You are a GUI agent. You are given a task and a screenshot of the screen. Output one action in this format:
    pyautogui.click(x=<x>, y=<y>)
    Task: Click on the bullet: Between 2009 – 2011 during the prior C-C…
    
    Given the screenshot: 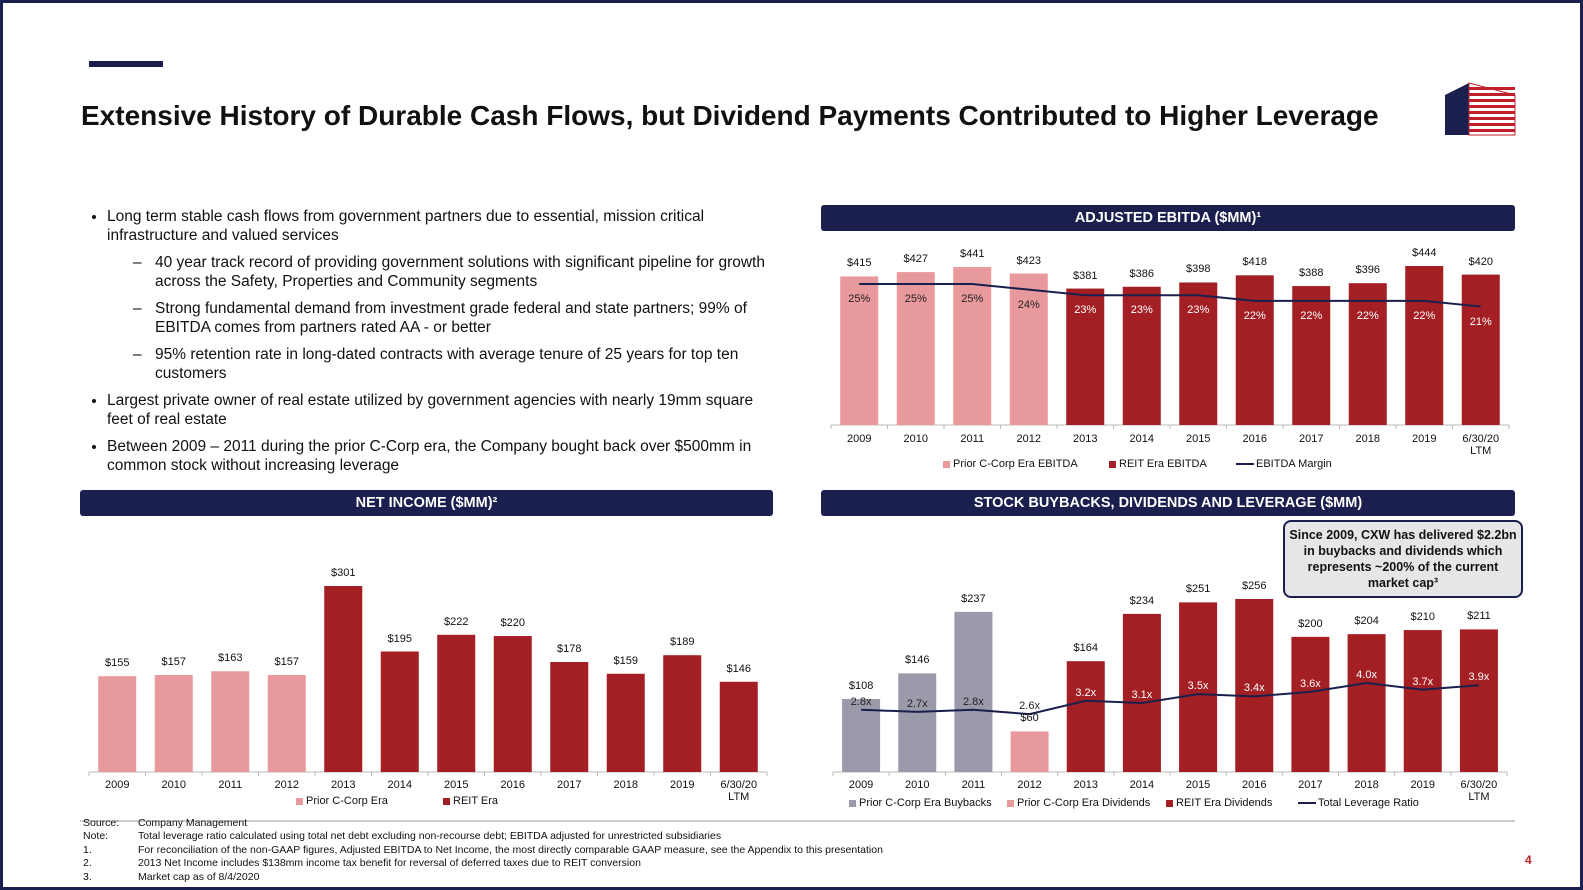 What is the action you would take?
    pyautogui.click(x=437, y=456)
    